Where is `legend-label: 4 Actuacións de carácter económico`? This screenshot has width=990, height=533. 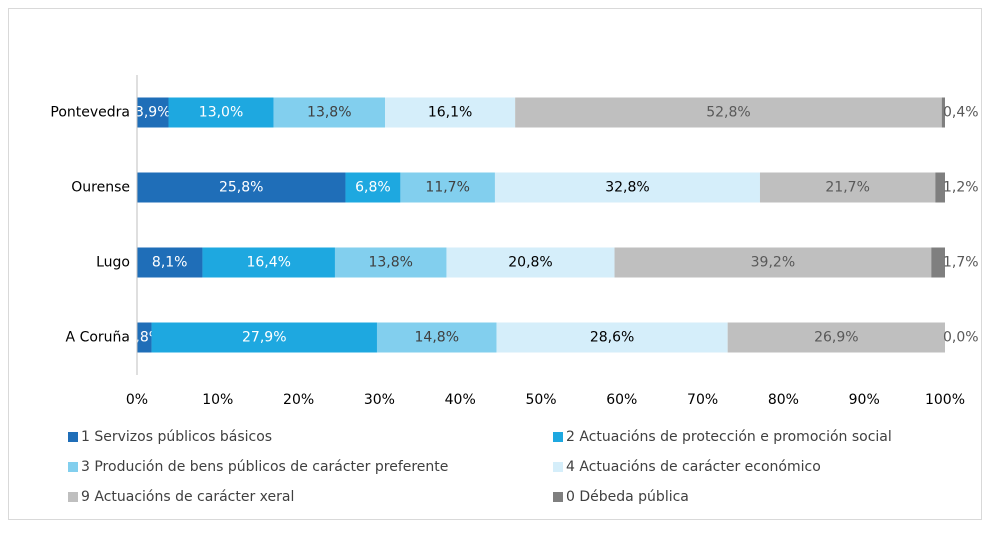
legend-label: 4 Actuacións de carácter económico is located at coordinates (693, 467).